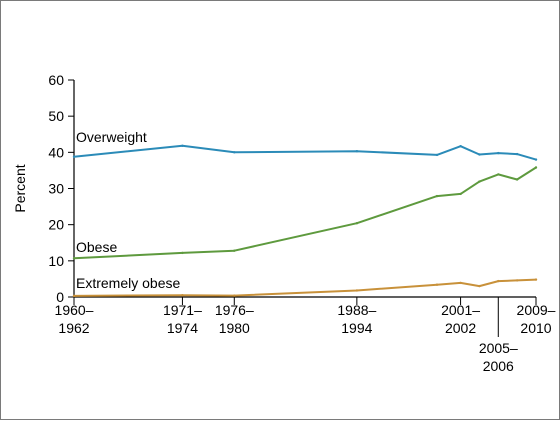 This screenshot has height=421, width=560. I want to click on series-label-extremely-obese: Extremely obese, so click(128, 283).